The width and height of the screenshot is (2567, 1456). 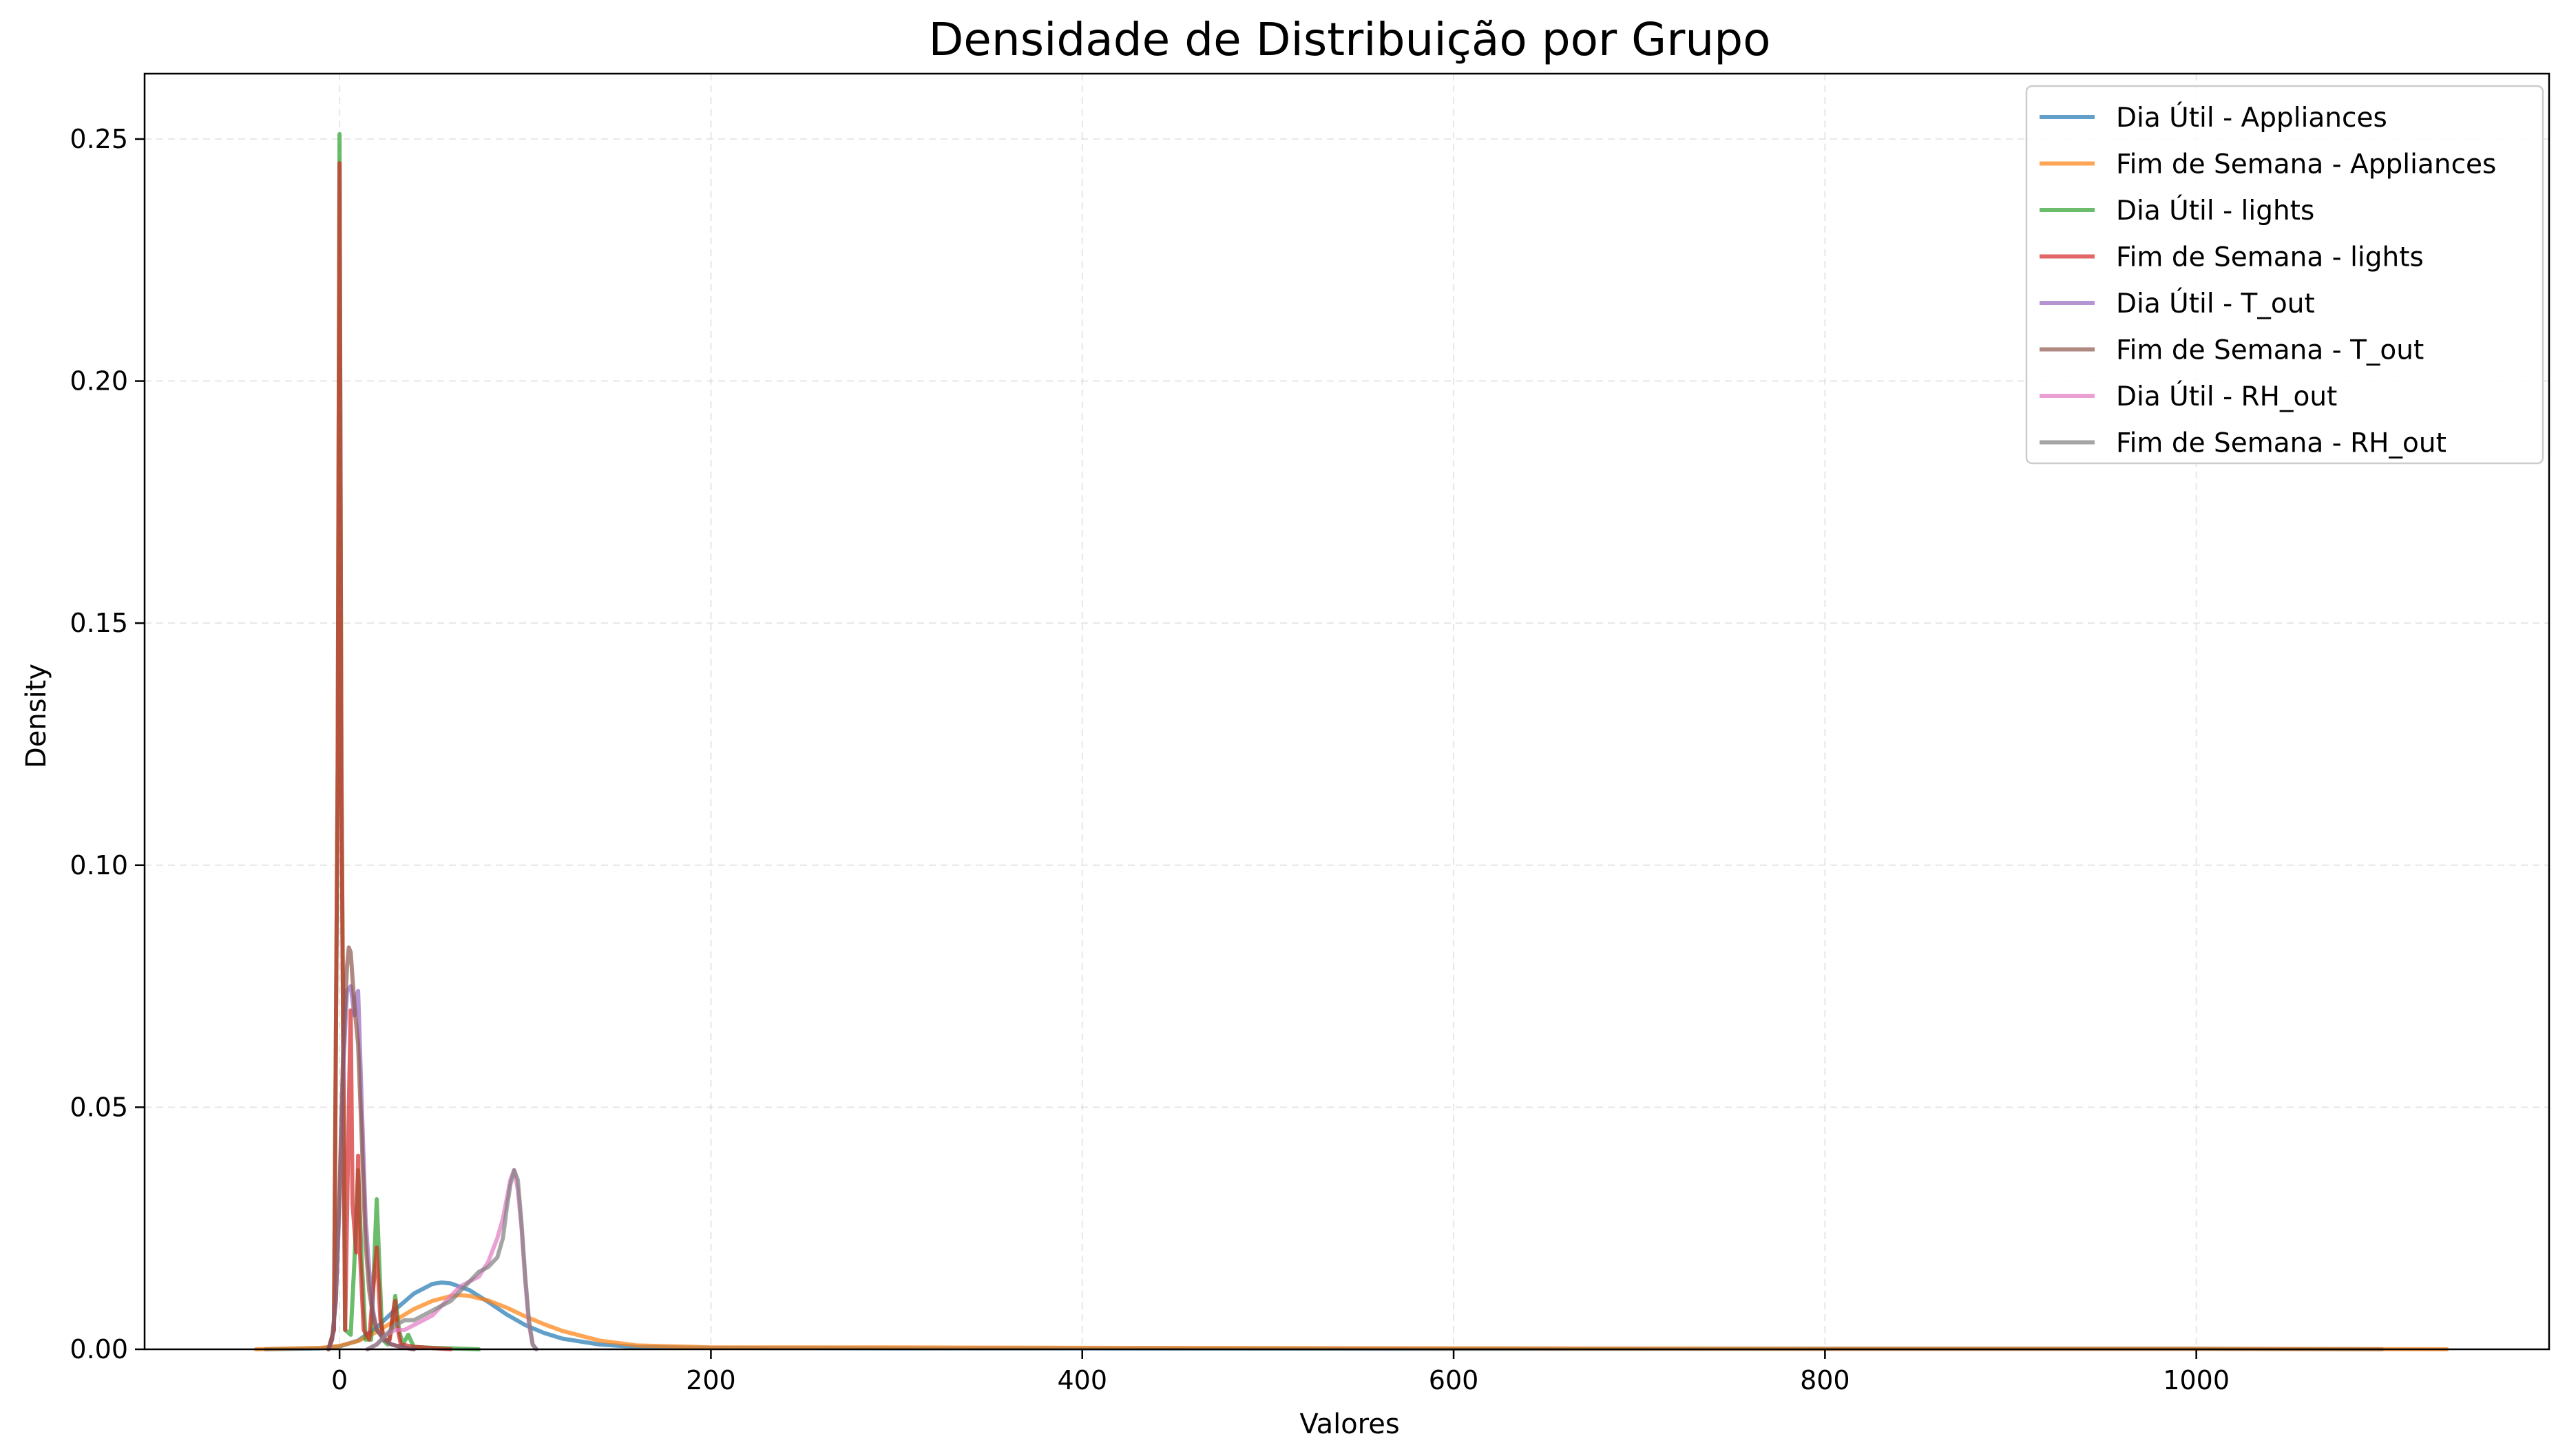 I want to click on y-tick-label: 0.25, so click(x=99, y=139).